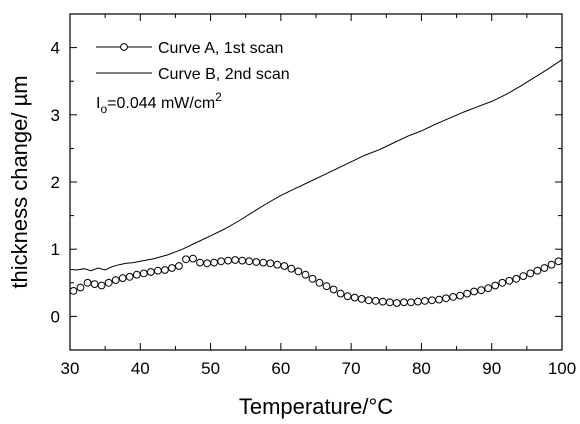  What do you see at coordinates (55, 182) in the screenshot?
I see `y-tick-label: 2` at bounding box center [55, 182].